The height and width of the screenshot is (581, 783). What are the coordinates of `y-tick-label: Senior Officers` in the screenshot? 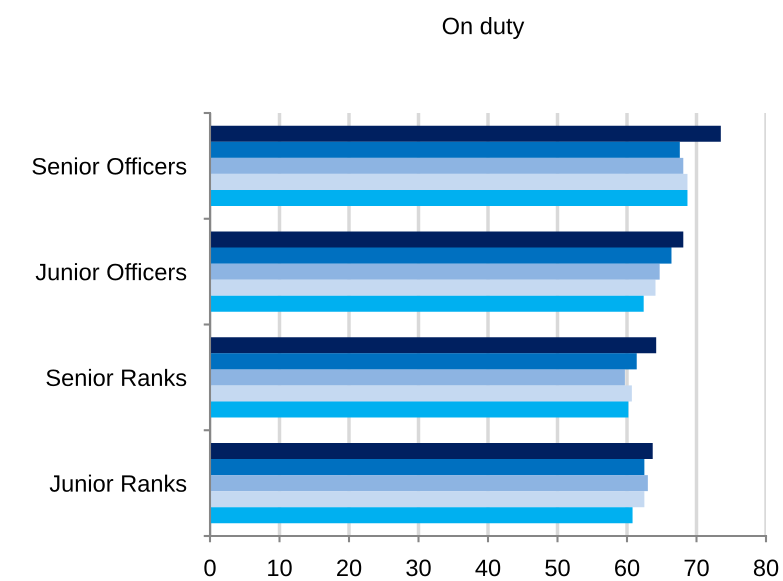 It's located at (109, 166).